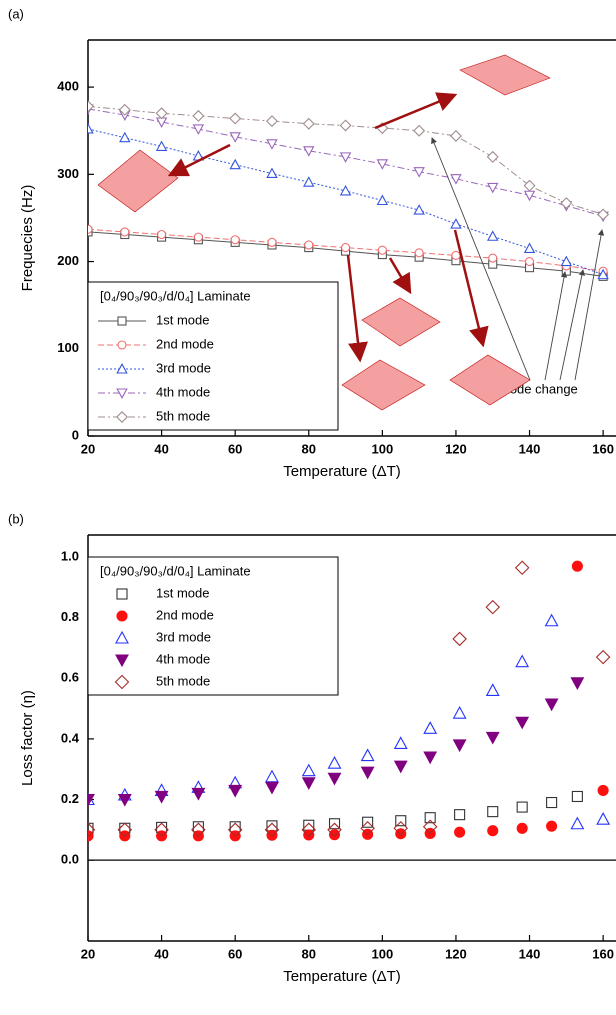  Describe the element at coordinates (530, 448) in the screenshot. I see `x-tick-label: 140` at that location.